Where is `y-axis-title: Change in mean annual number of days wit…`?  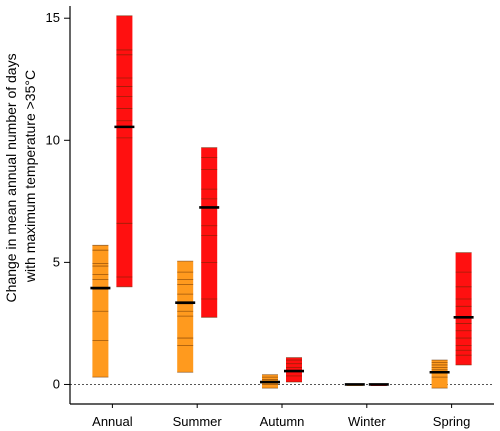
y-axis-title: Change in mean annual number of days wit… is located at coordinates (20, 176).